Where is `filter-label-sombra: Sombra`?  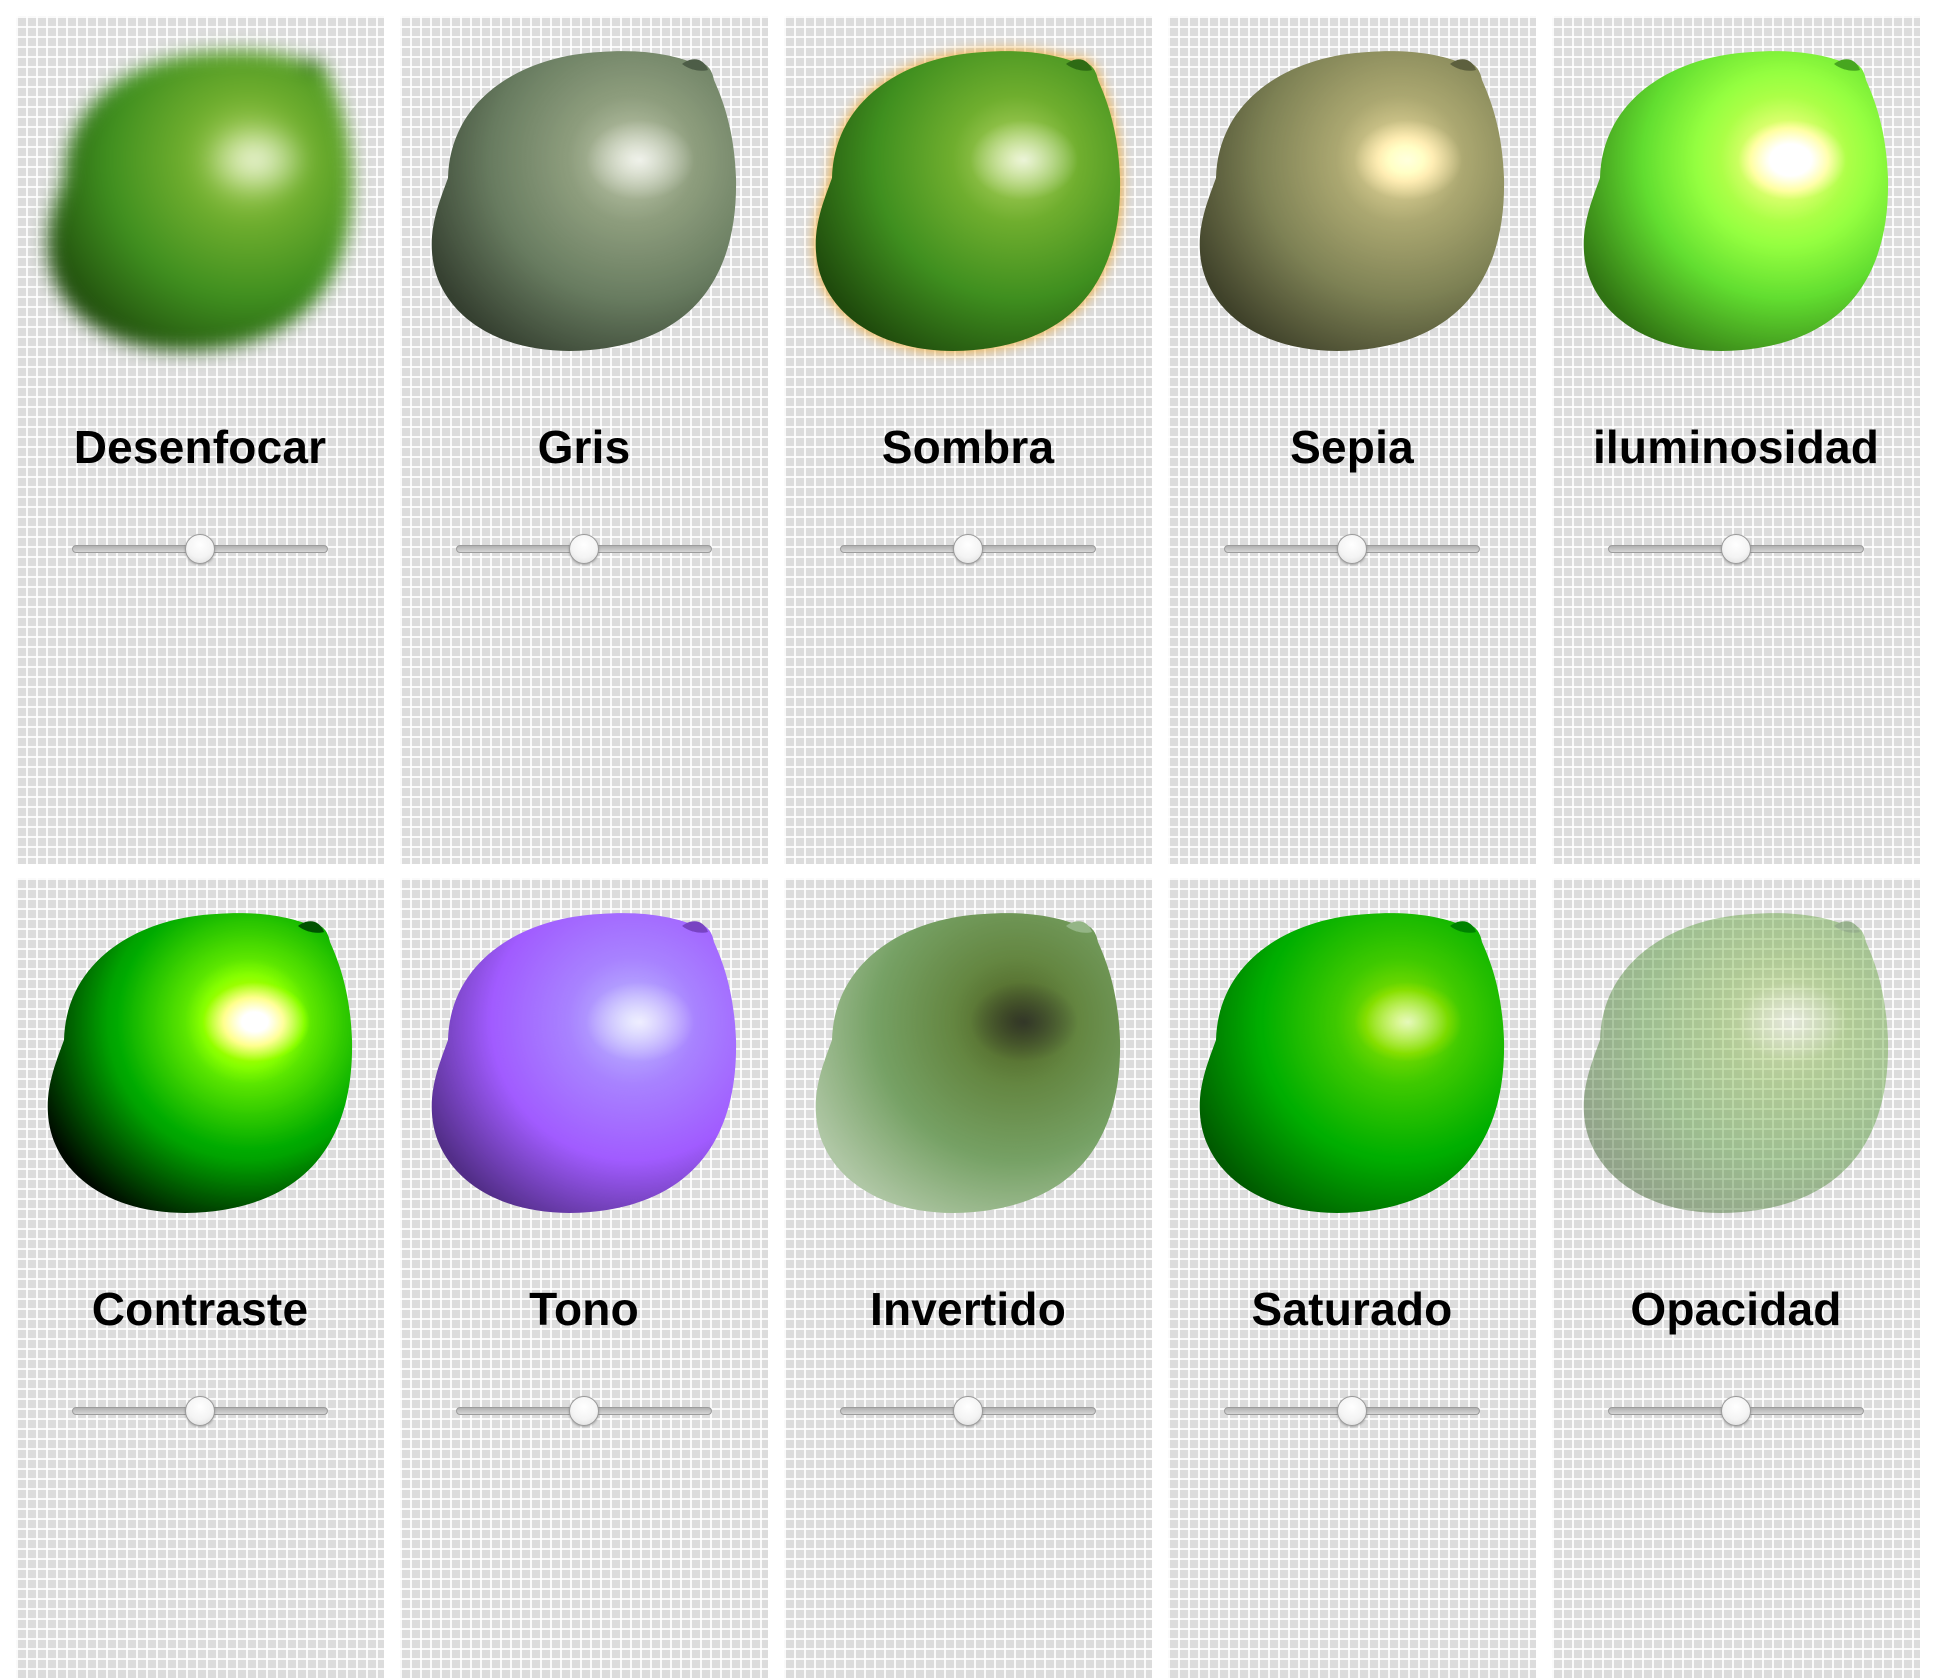 filter-label-sombra: Sombra is located at coordinates (968, 447).